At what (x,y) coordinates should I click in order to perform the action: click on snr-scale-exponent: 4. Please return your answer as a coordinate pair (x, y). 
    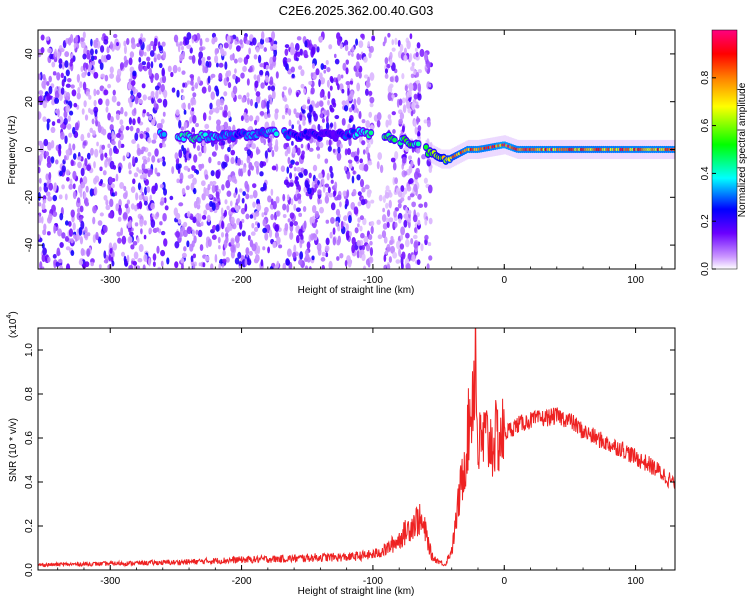
    Looking at the image, I should click on (9, 317).